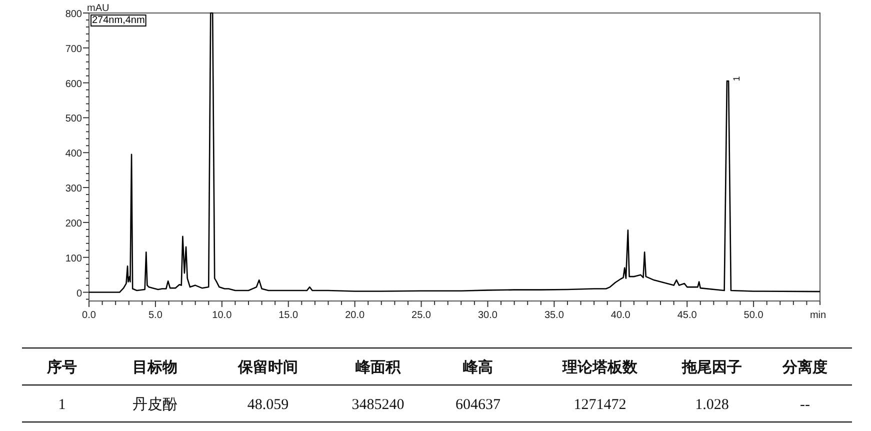 This screenshot has height=431, width=871. I want to click on x-tick-label: 15.0, so click(288, 315).